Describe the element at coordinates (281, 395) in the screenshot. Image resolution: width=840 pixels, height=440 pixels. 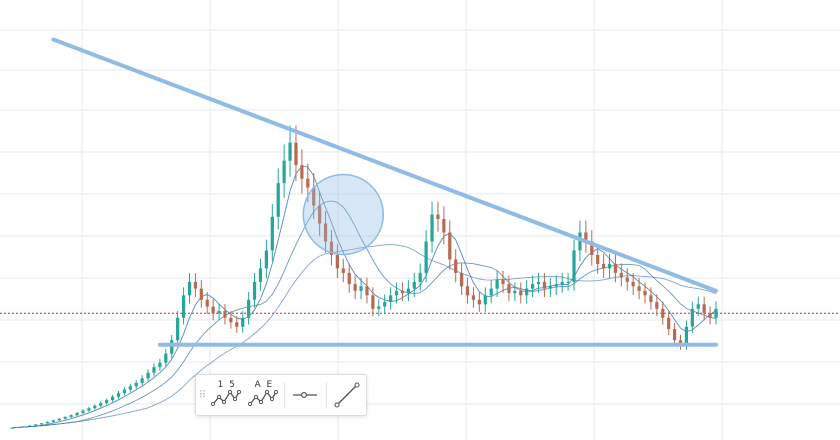
I see `drawing-toolbar: ⠿ 1 5 A E` at that location.